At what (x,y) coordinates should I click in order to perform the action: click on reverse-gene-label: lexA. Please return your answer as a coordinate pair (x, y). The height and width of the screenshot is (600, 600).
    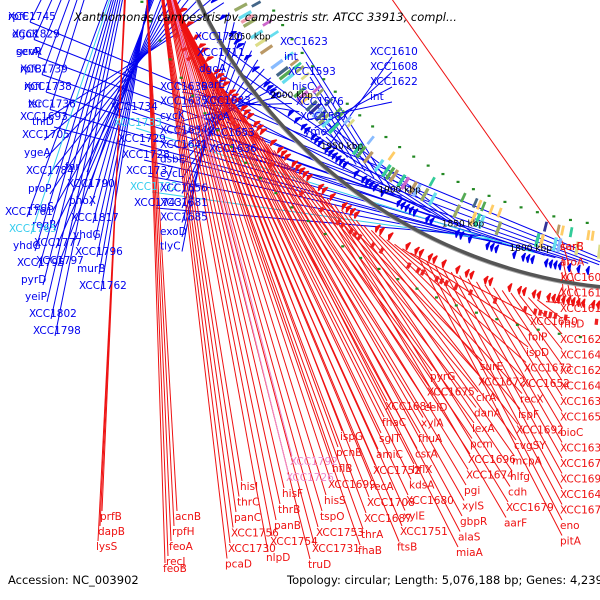
    Looking at the image, I should click on (483, 429).